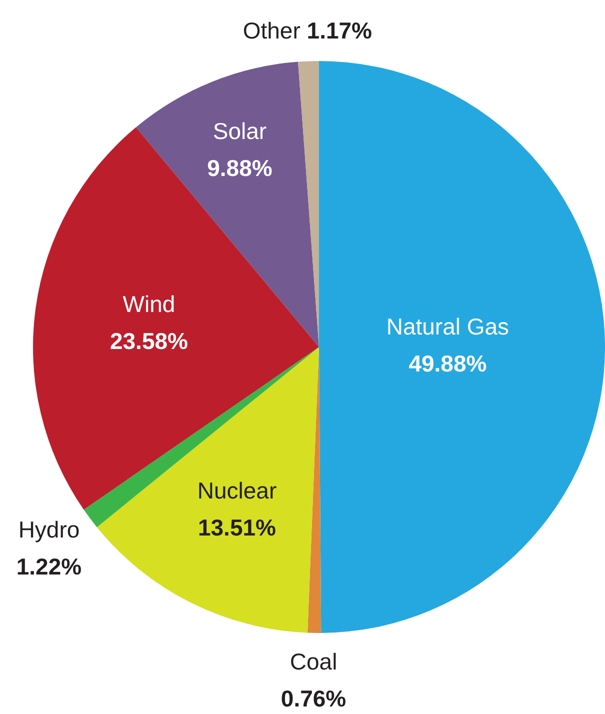  What do you see at coordinates (49, 567) in the screenshot?
I see `data-label: 1.22%` at bounding box center [49, 567].